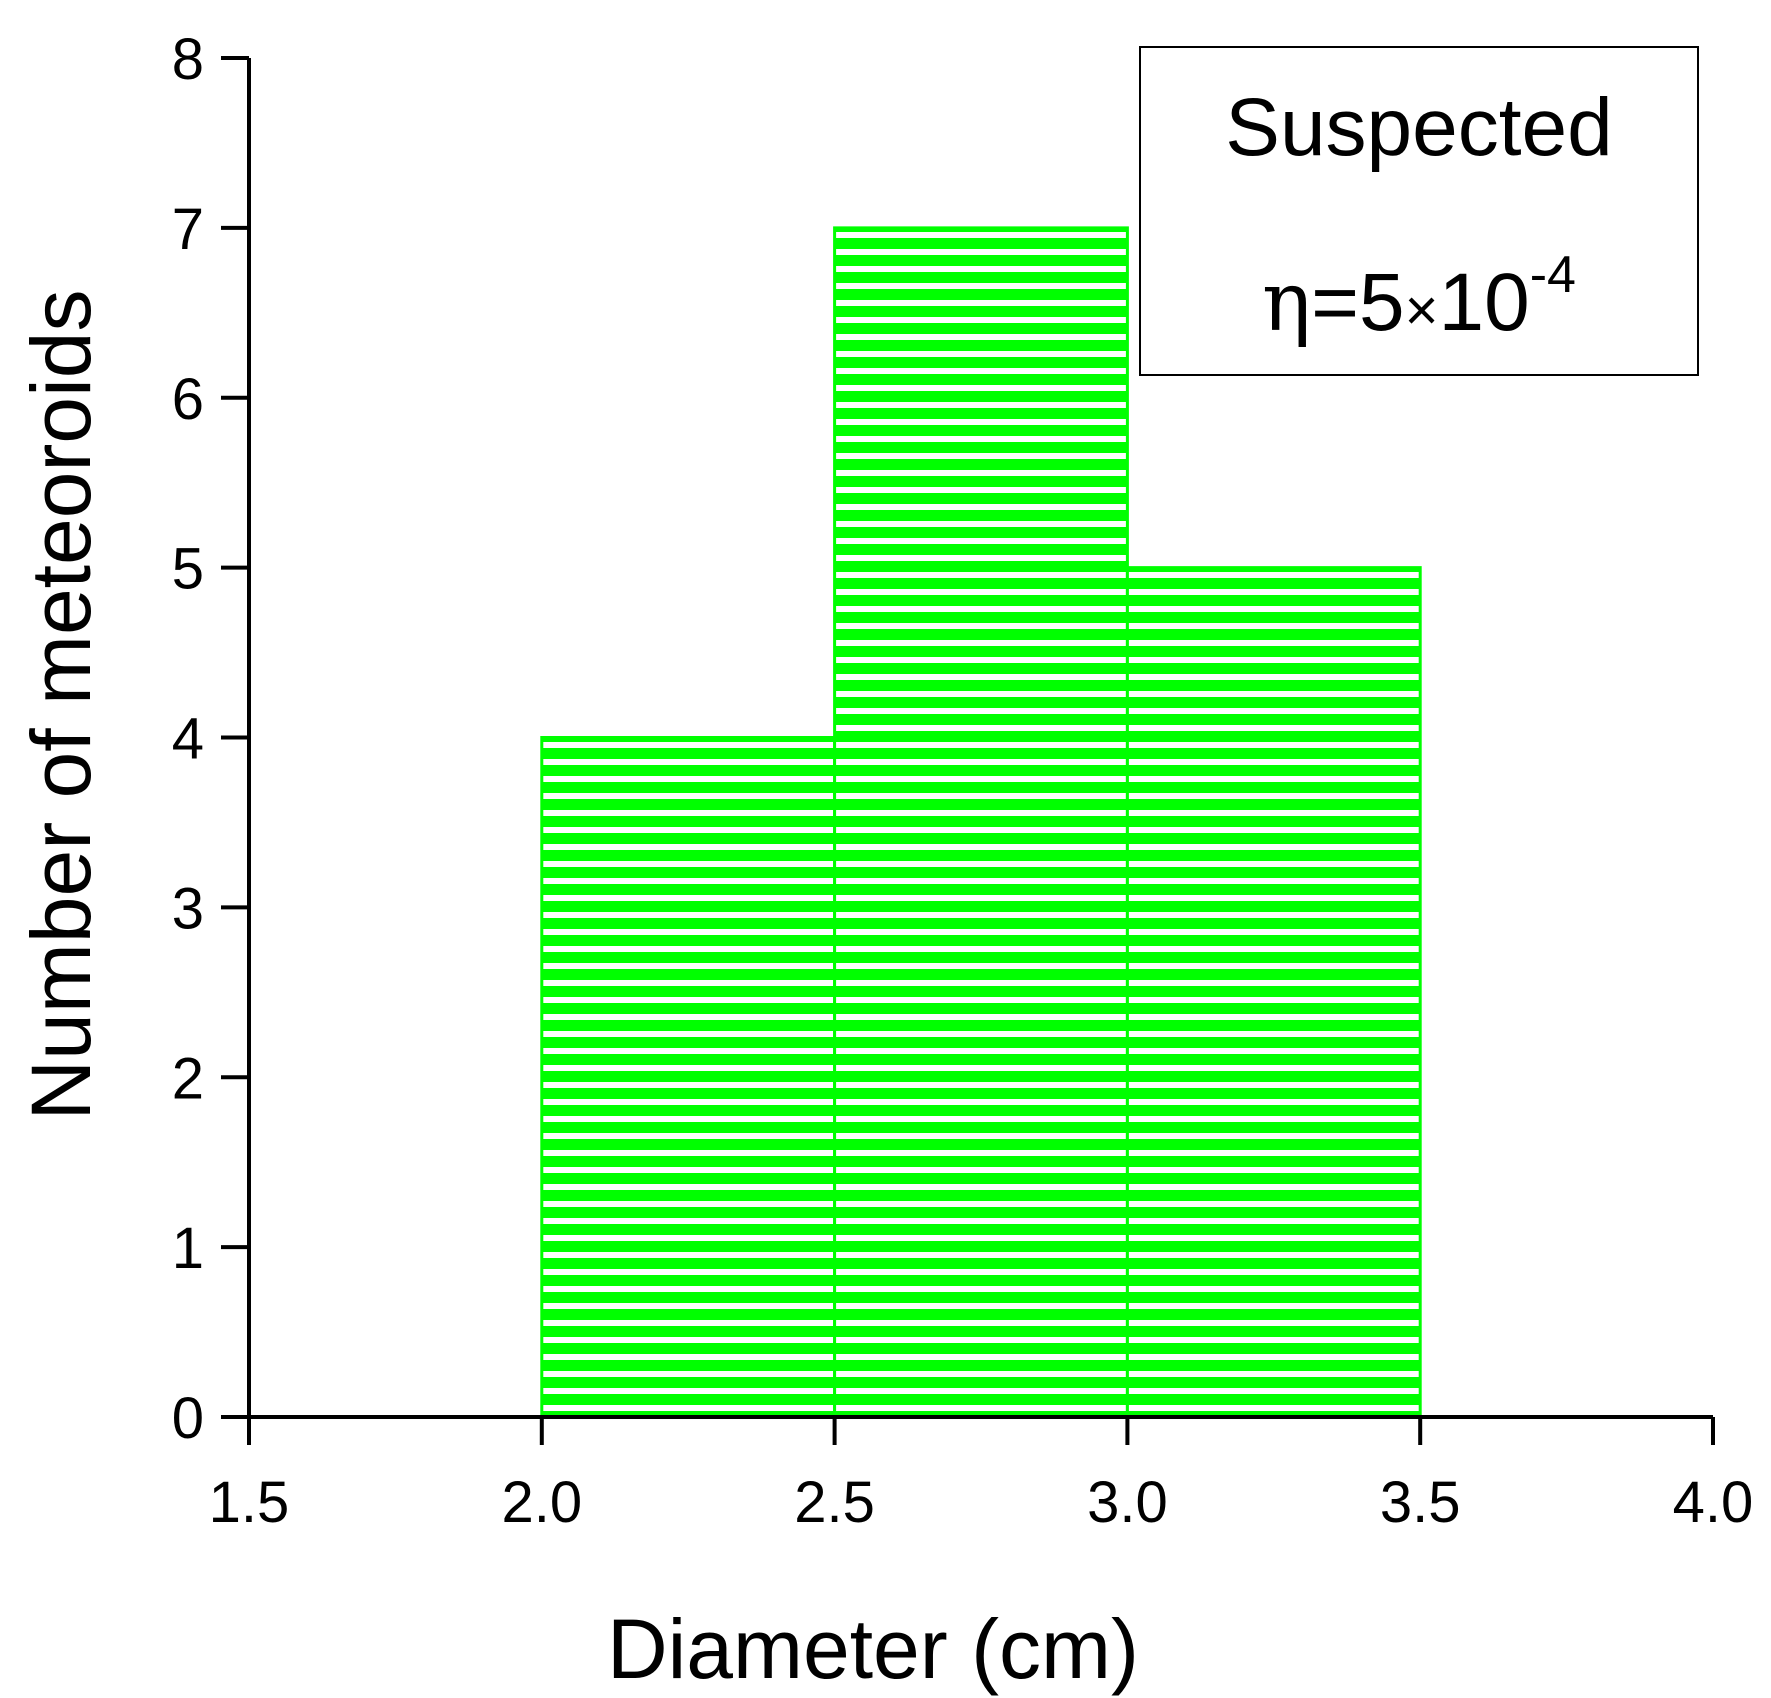 The height and width of the screenshot is (1698, 1771). Describe the element at coordinates (249, 1502) in the screenshot. I see `x-tick-label: 1.5` at that location.